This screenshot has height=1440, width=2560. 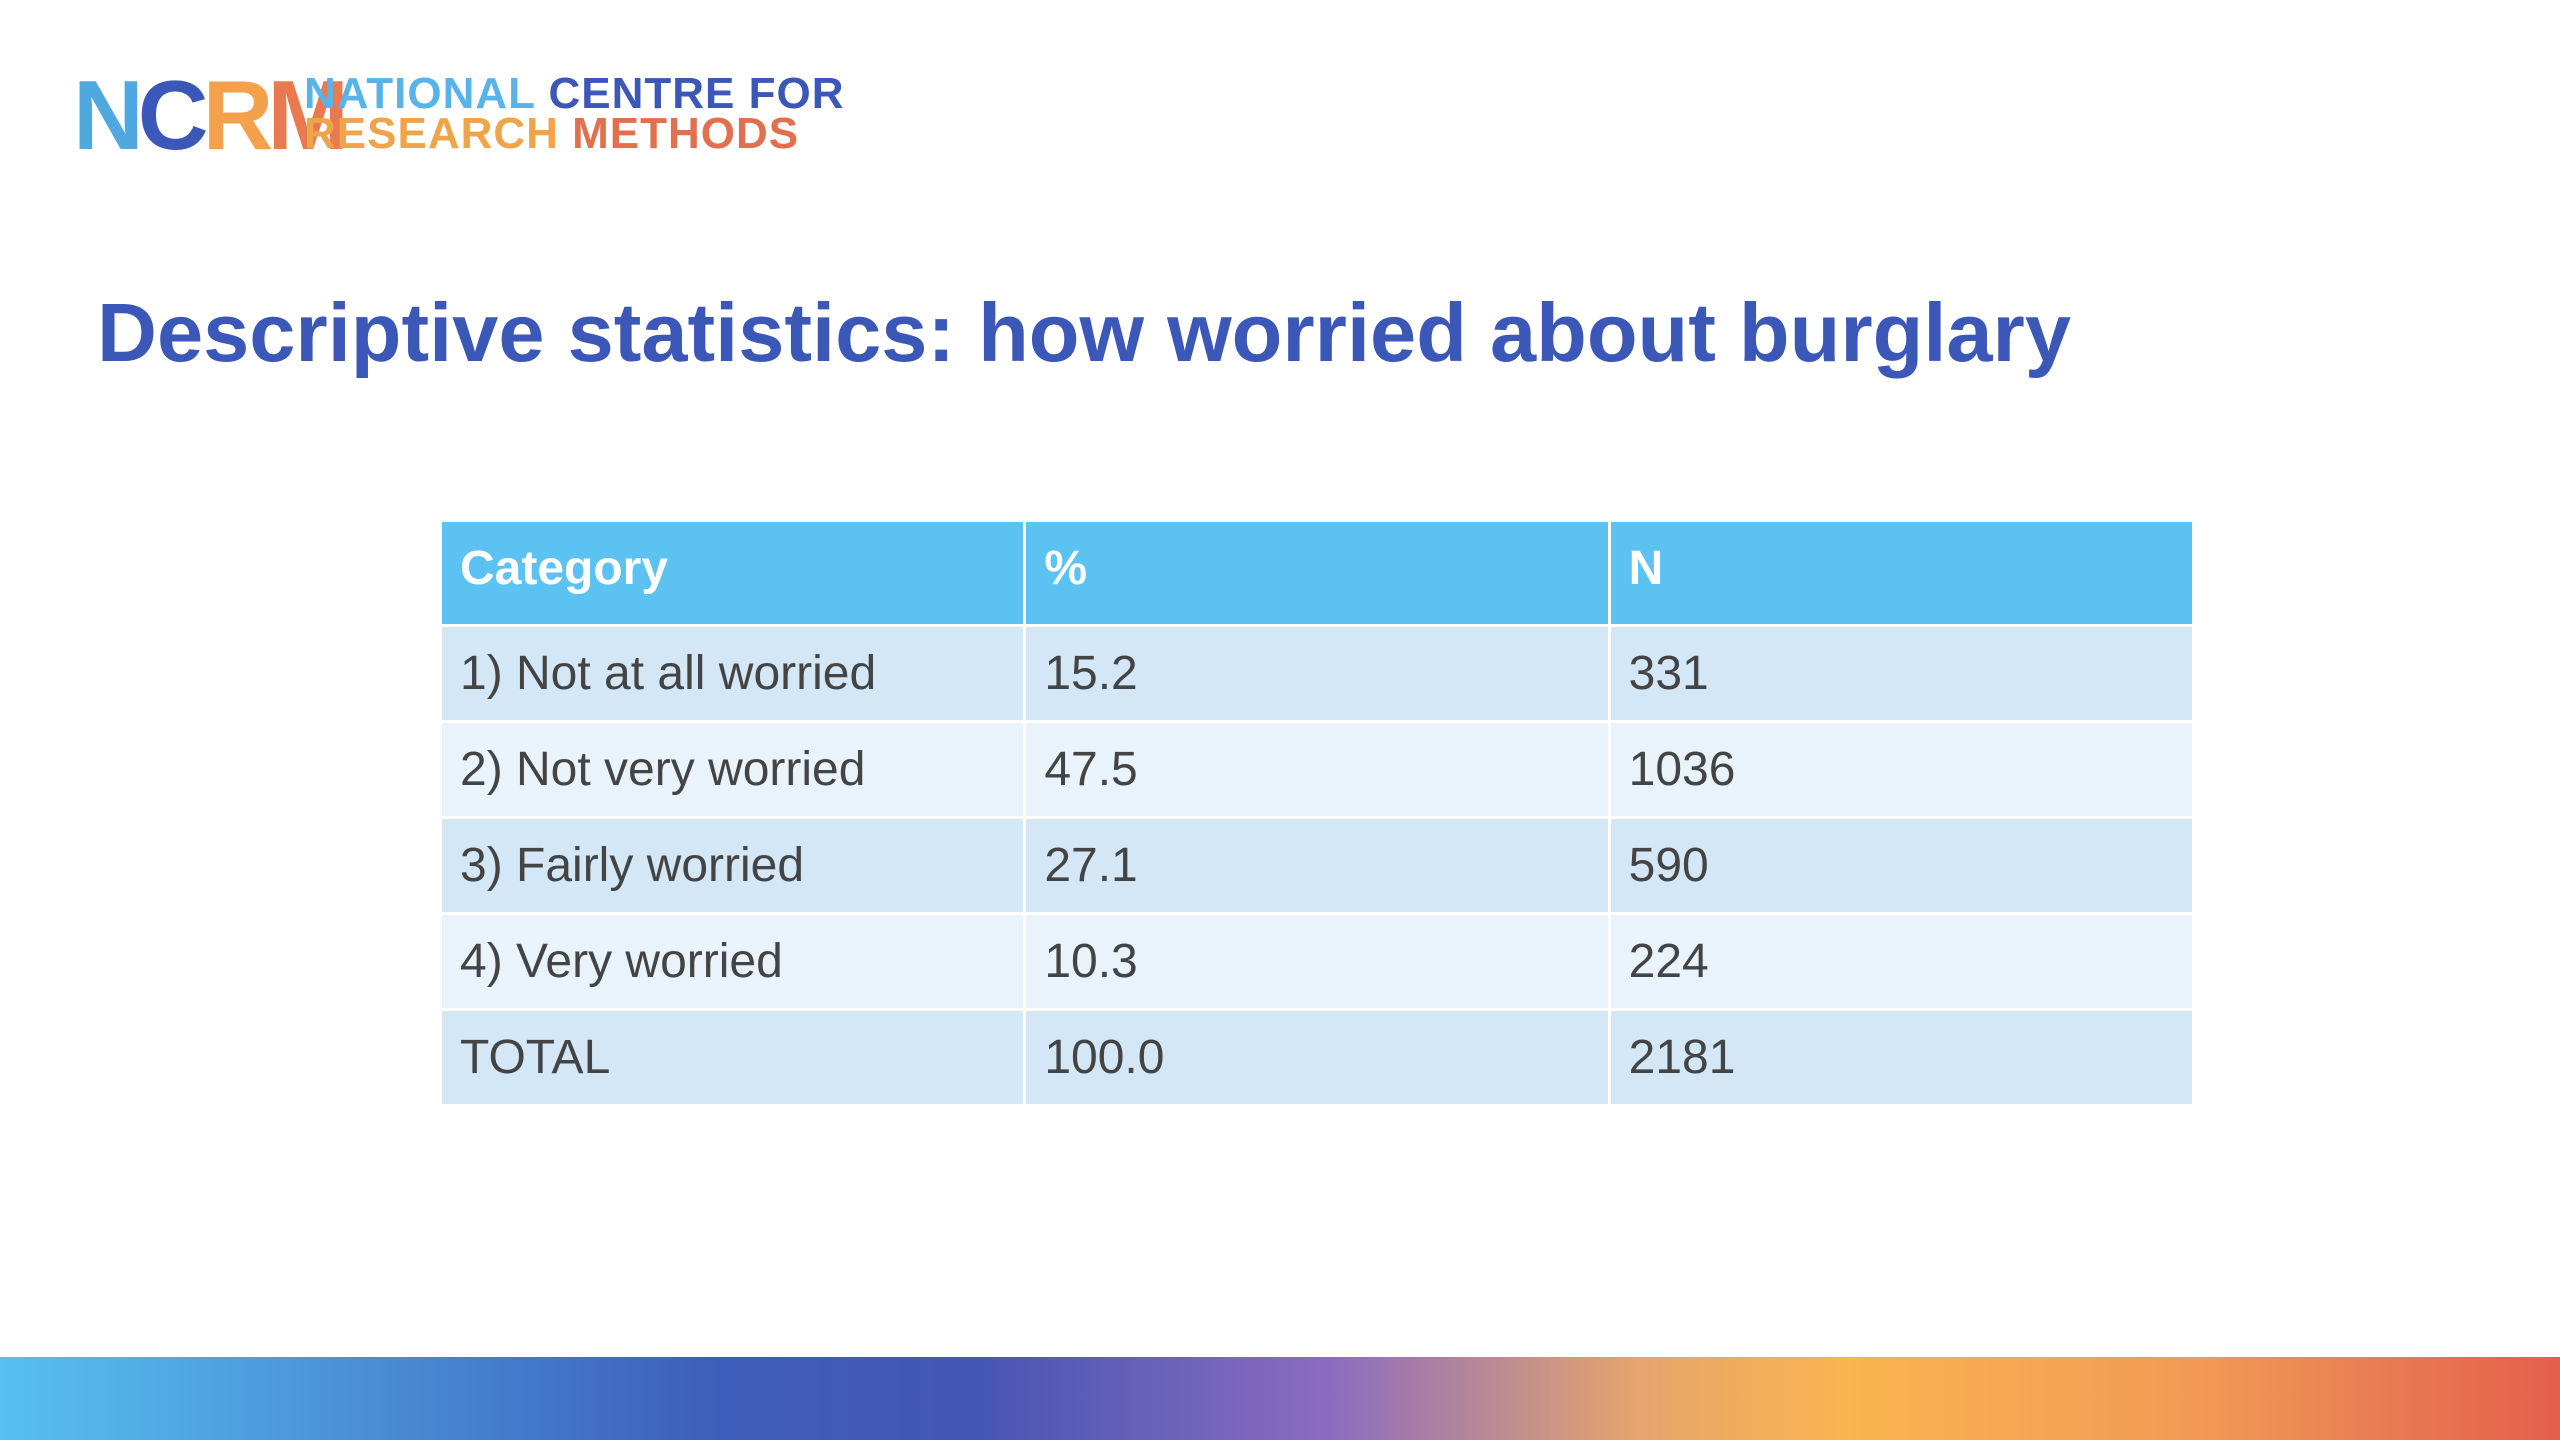 I want to click on logo-mark: NCRM, so click(x=211, y=115).